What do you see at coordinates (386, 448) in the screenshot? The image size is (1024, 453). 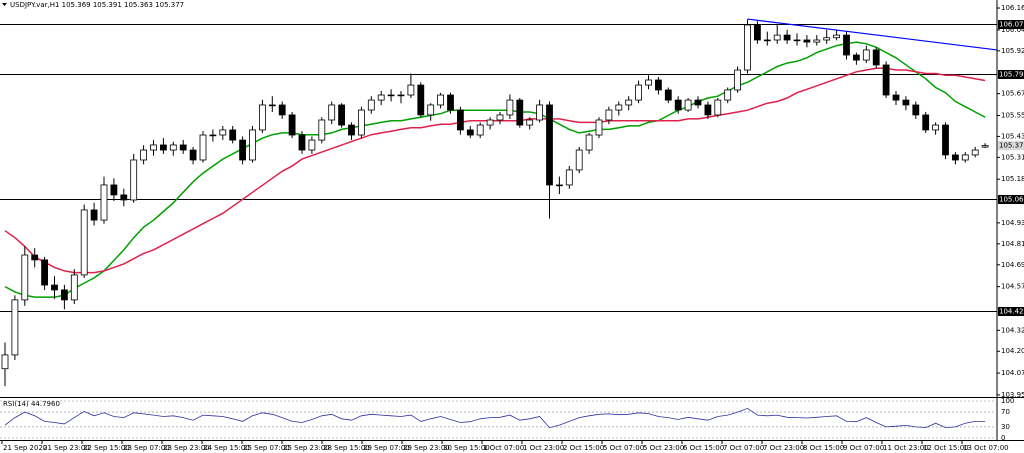 I see `x-tick-label: 29 Sep 07:00` at bounding box center [386, 448].